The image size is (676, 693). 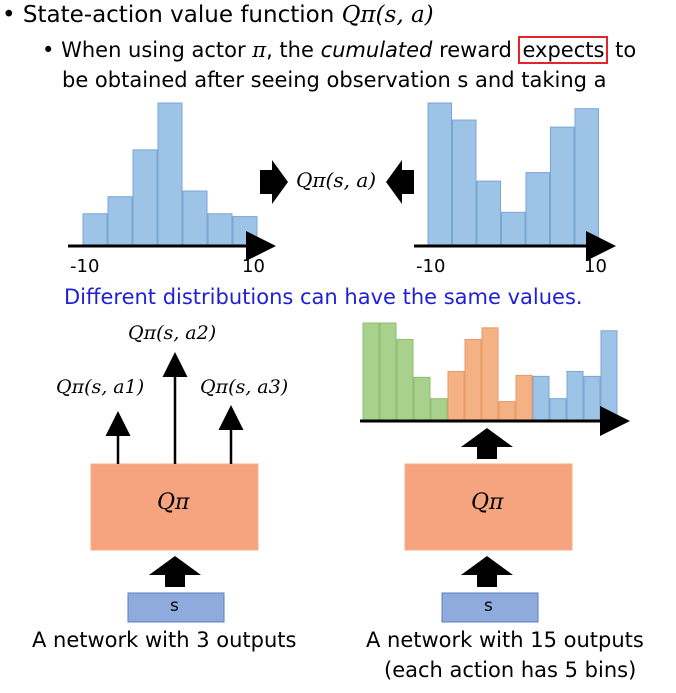 I want to click on output-label-a1: Qπ(s, a1), so click(x=100, y=387).